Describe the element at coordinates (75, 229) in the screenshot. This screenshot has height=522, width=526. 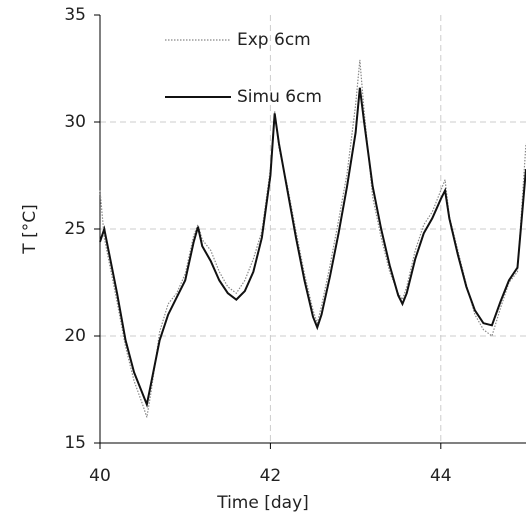
I see `y-tick-label: 25` at that location.